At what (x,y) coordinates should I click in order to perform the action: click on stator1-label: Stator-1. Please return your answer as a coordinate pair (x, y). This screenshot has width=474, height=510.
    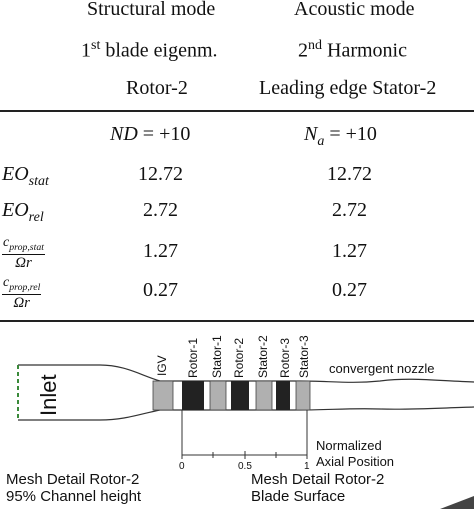
    Looking at the image, I should click on (217, 356).